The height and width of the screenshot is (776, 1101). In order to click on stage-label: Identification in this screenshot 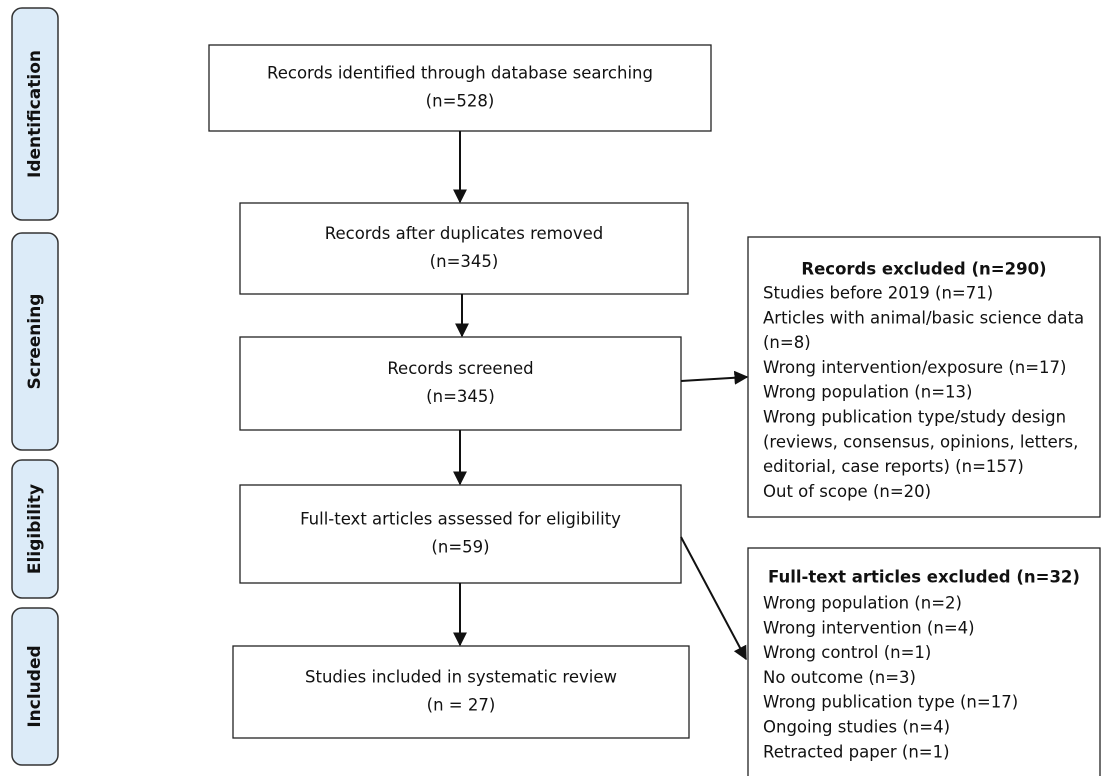, I will do `click(35, 114)`.